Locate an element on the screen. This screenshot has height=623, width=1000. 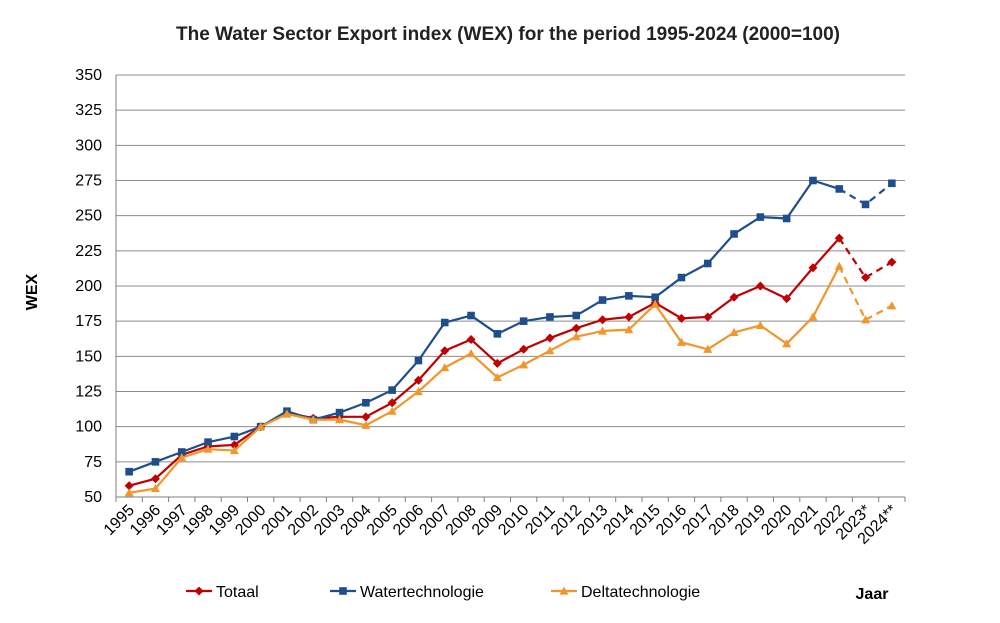
series-line-dashed-totaal is located at coordinates (865, 258).